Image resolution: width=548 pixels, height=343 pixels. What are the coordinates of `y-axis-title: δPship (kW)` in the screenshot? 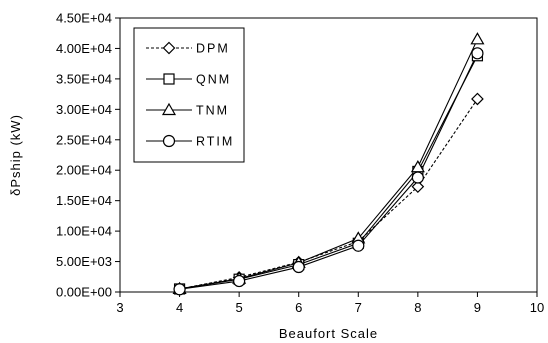 It's located at (15, 155).